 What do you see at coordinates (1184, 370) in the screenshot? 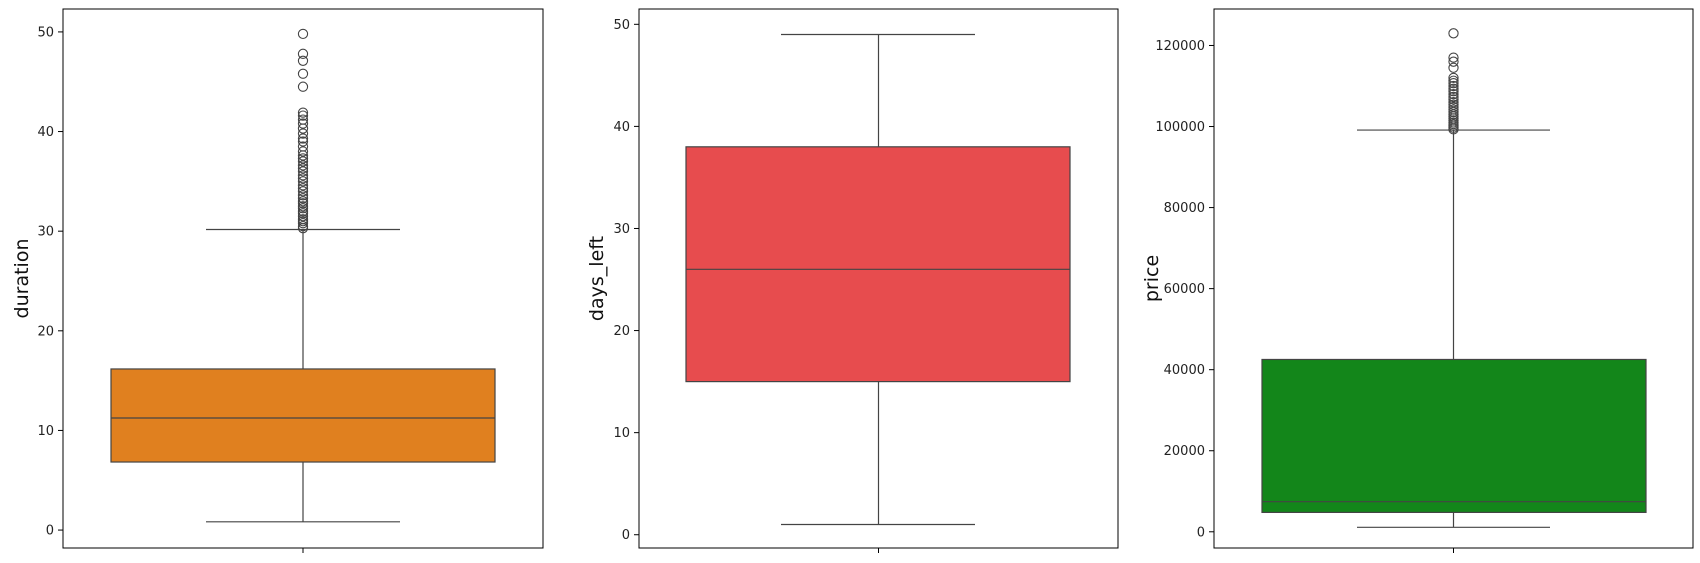
I see `y-tick-label: 40000` at bounding box center [1184, 370].